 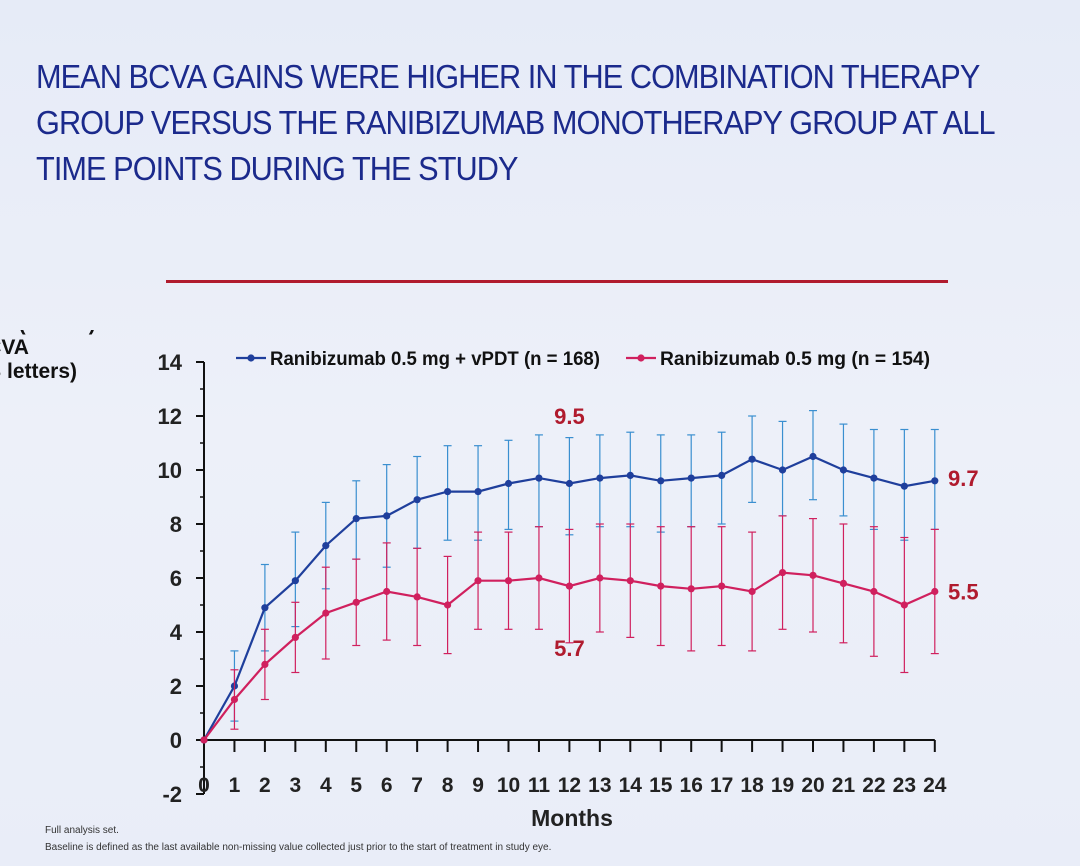 What do you see at coordinates (557, 281) in the screenshot?
I see `title-divider` at bounding box center [557, 281].